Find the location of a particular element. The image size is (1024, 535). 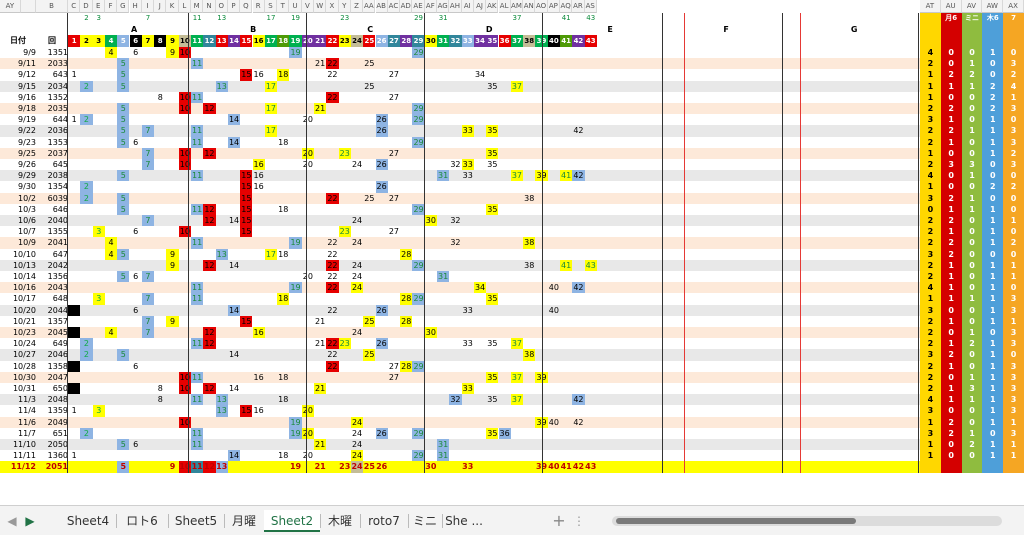

header-number: 2 is located at coordinates (86, 18).